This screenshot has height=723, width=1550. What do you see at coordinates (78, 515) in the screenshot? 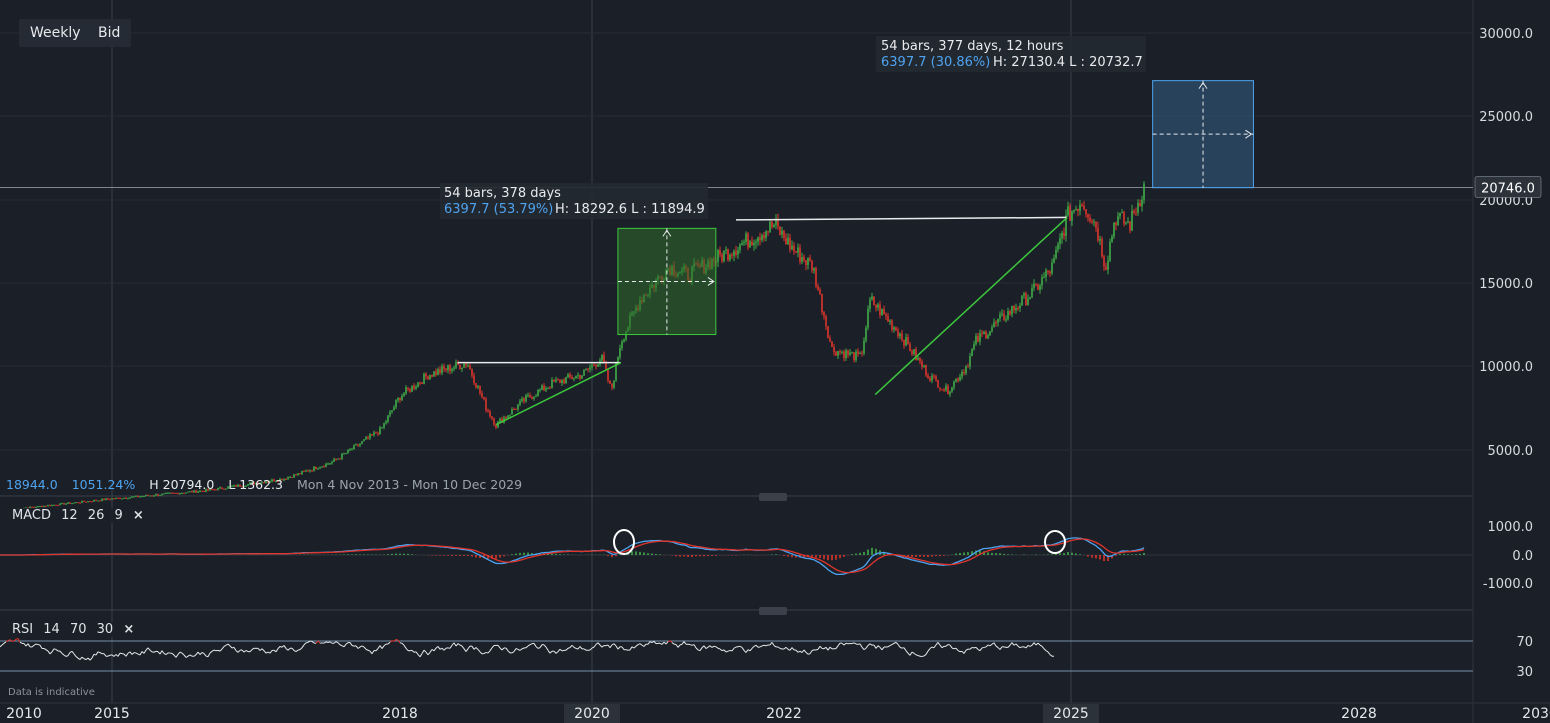
I see `macd-legend: MACD 12 26 9 ×` at bounding box center [78, 515].